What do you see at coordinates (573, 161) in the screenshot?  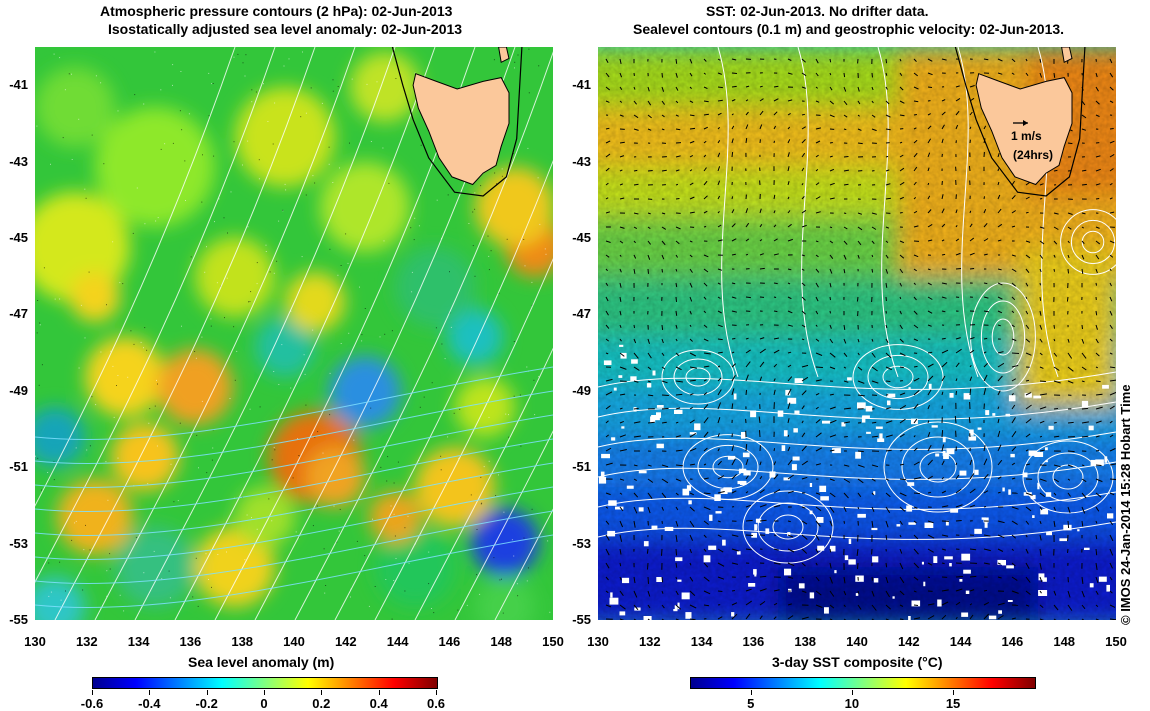 I see `y-tick-label: -43` at bounding box center [573, 161].